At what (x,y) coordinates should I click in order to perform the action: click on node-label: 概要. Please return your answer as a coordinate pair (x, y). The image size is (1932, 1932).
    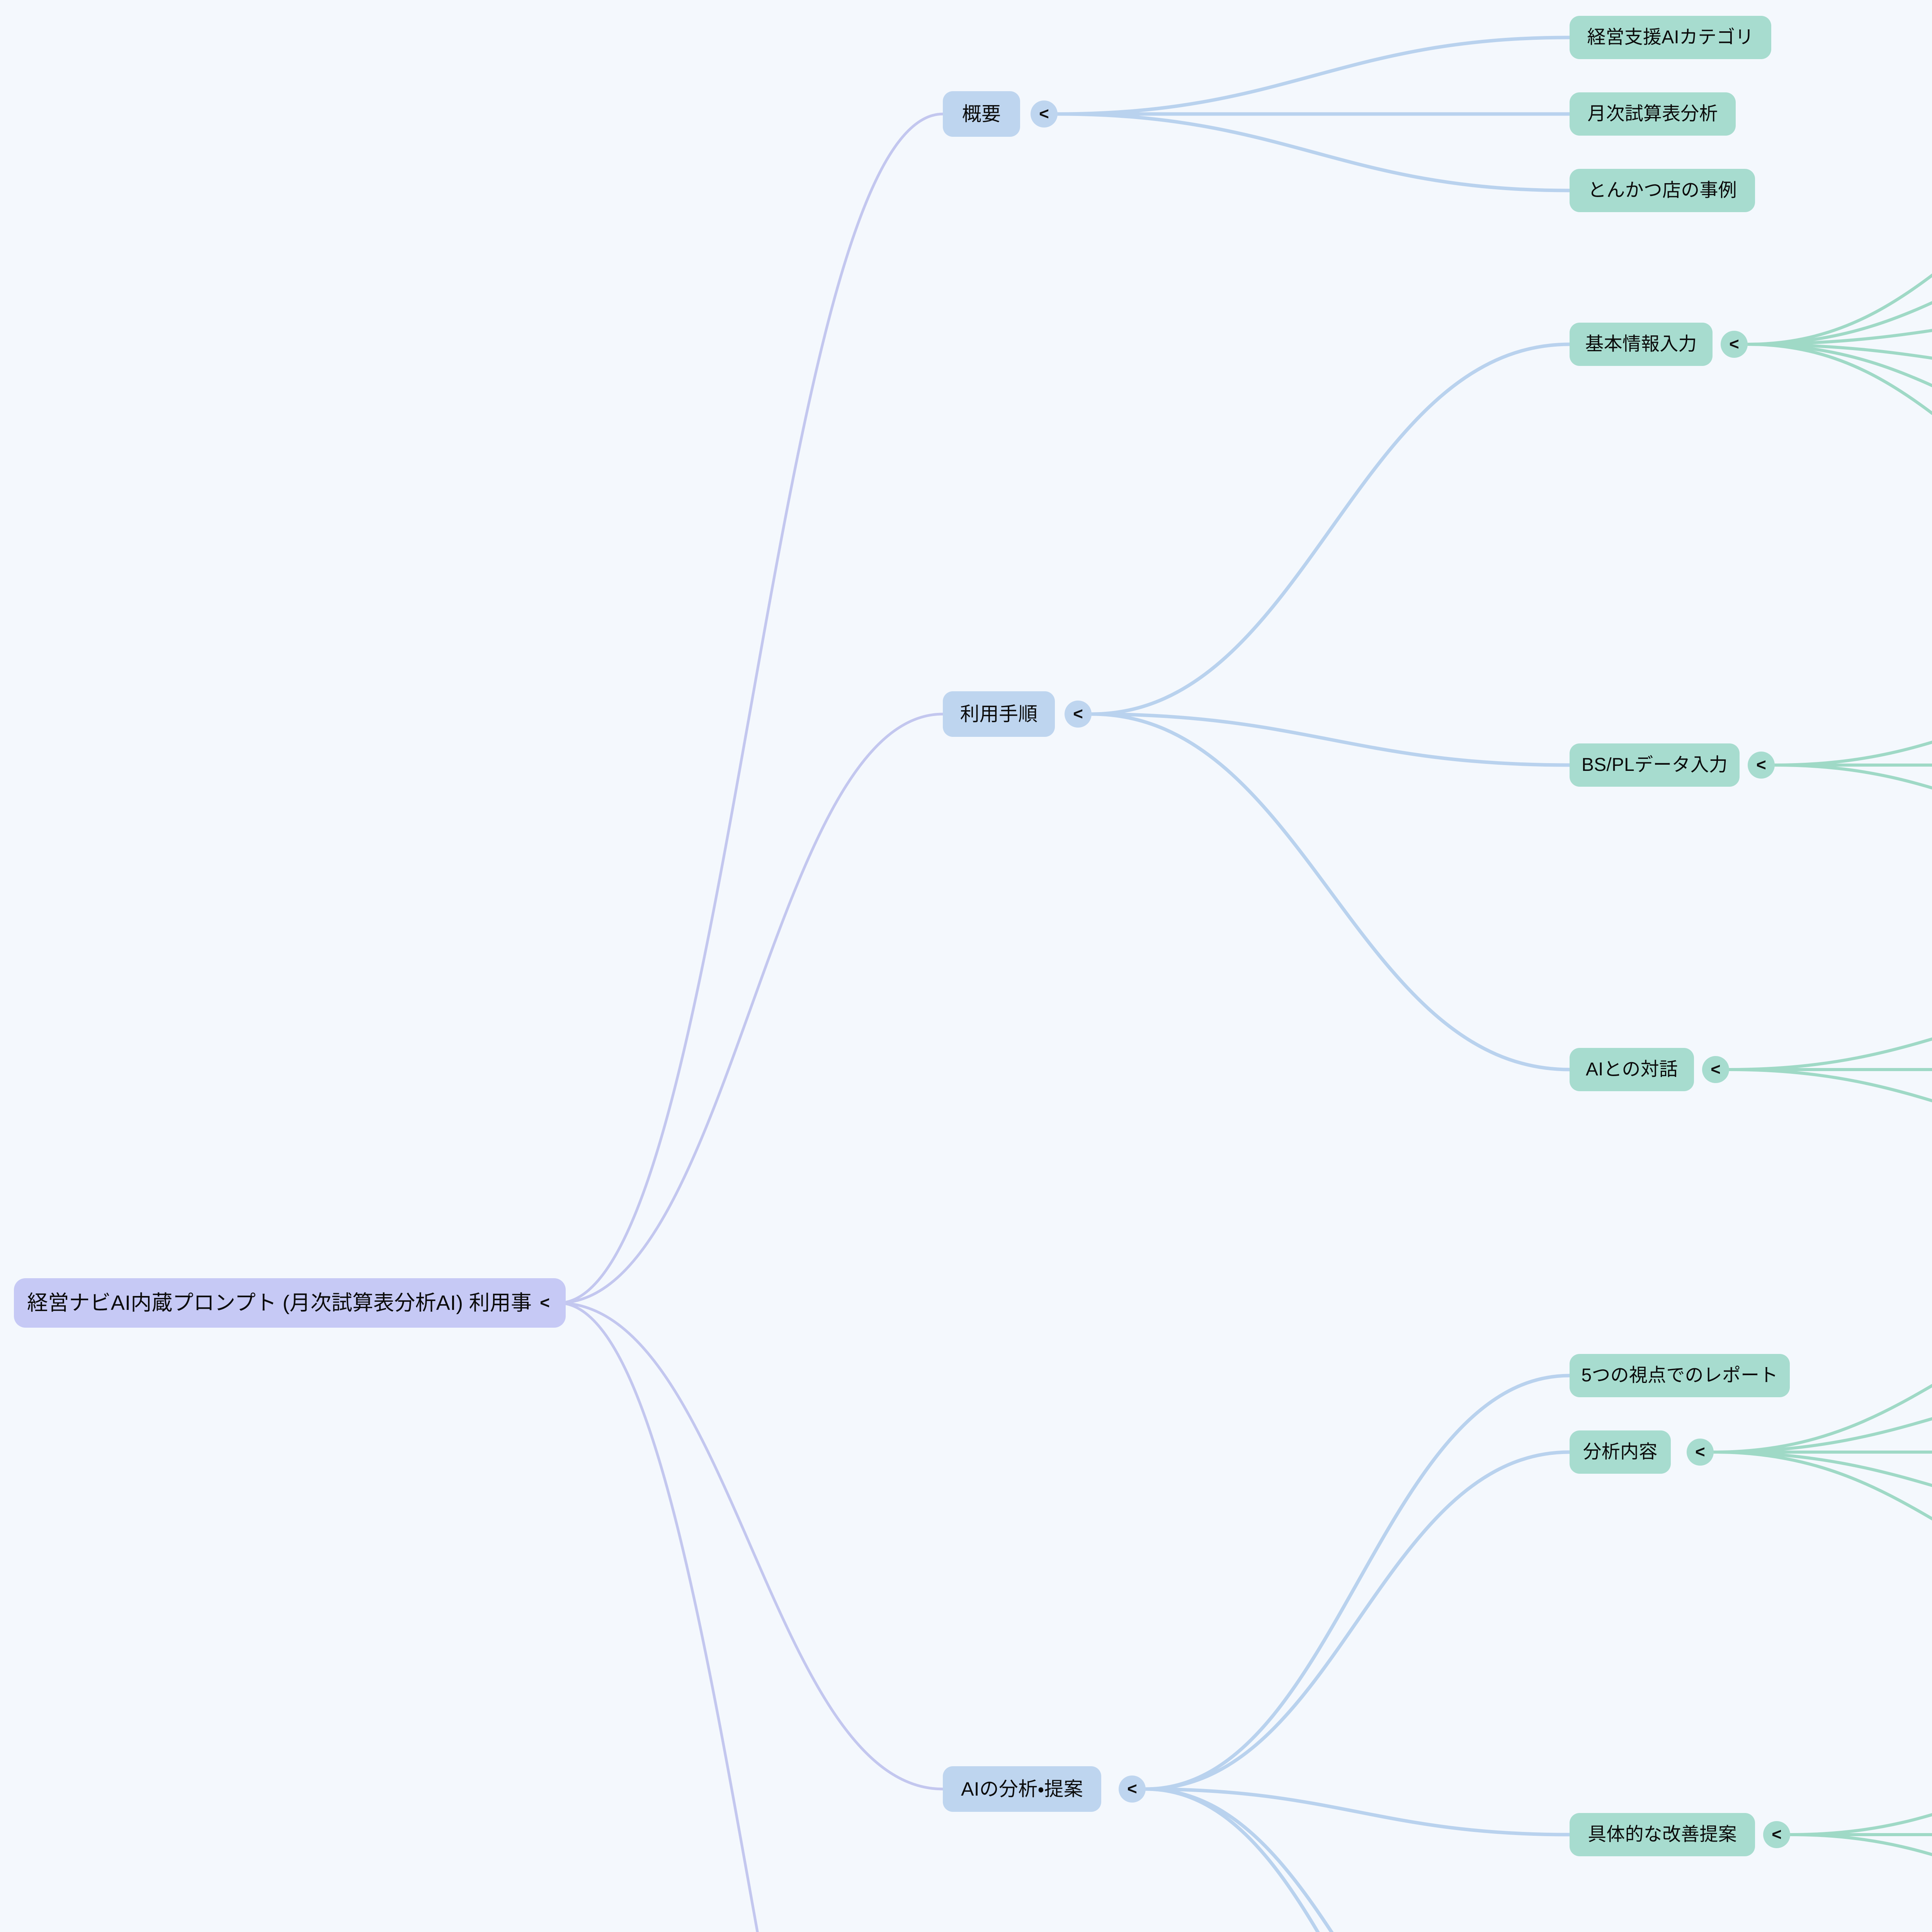
    Looking at the image, I should click on (982, 114).